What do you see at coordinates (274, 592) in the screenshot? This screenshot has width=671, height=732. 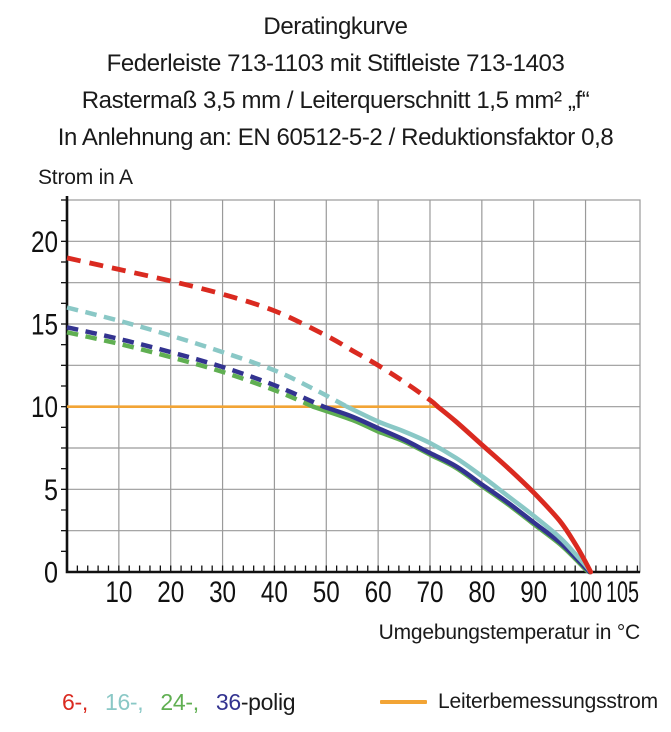 I see `x-tick-label: 40` at bounding box center [274, 592].